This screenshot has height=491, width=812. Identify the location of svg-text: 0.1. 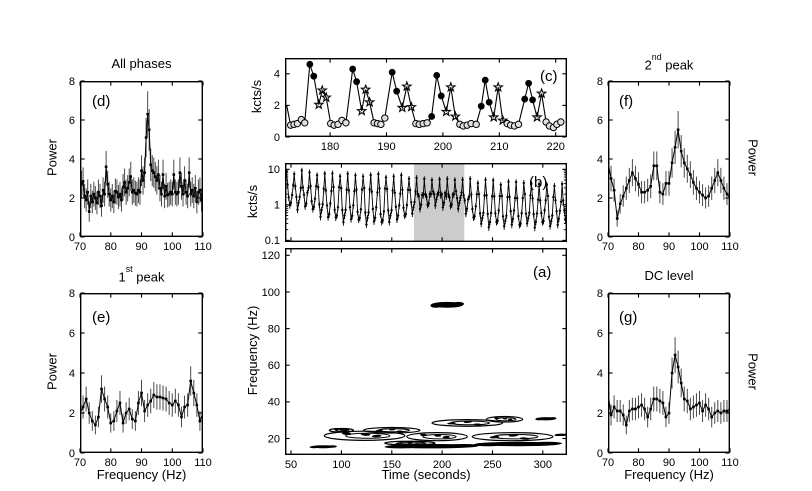
(272, 241).